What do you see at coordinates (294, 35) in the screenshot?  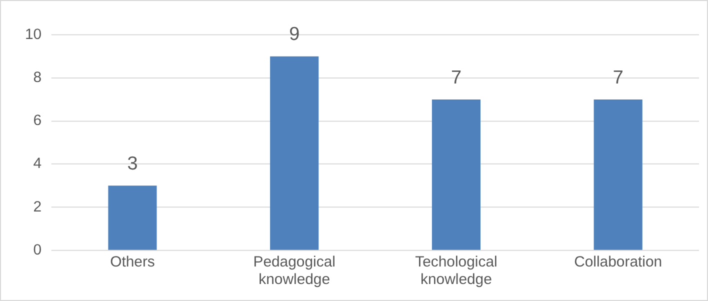 I see `data-label: 9` at bounding box center [294, 35].